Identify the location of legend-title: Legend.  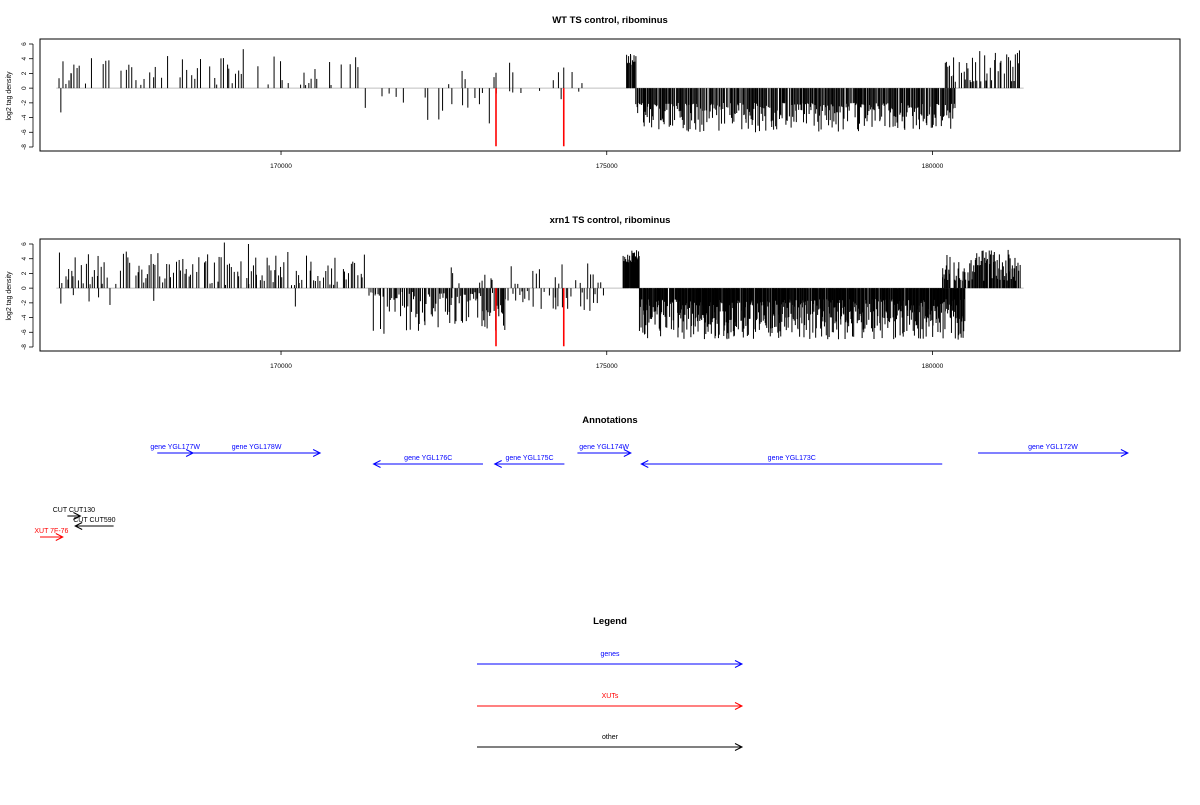
(610, 621).